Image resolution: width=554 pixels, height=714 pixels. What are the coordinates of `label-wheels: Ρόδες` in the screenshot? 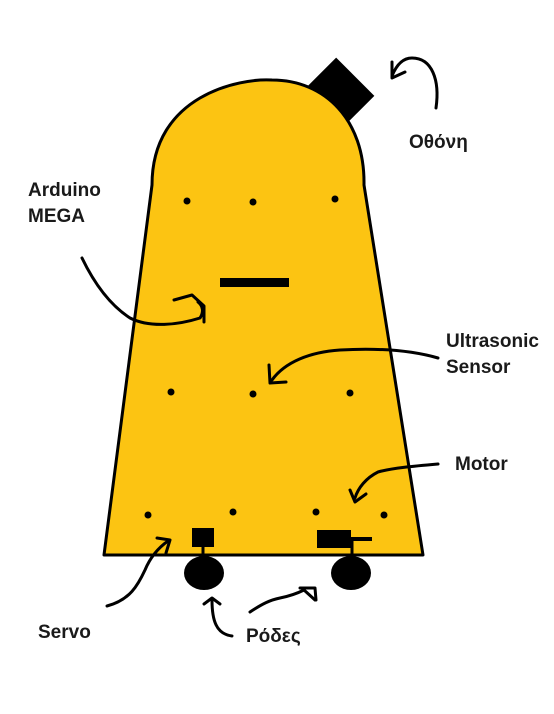 It's located at (273, 636).